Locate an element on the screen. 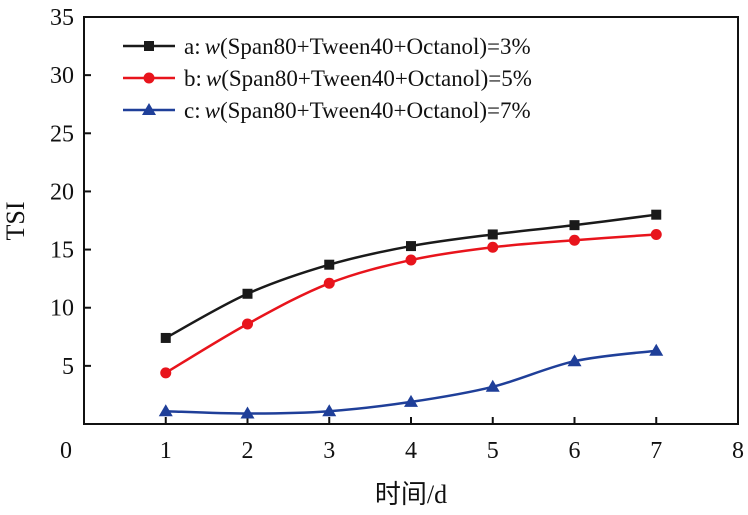  x-tick-label: 6 is located at coordinates (575, 451).